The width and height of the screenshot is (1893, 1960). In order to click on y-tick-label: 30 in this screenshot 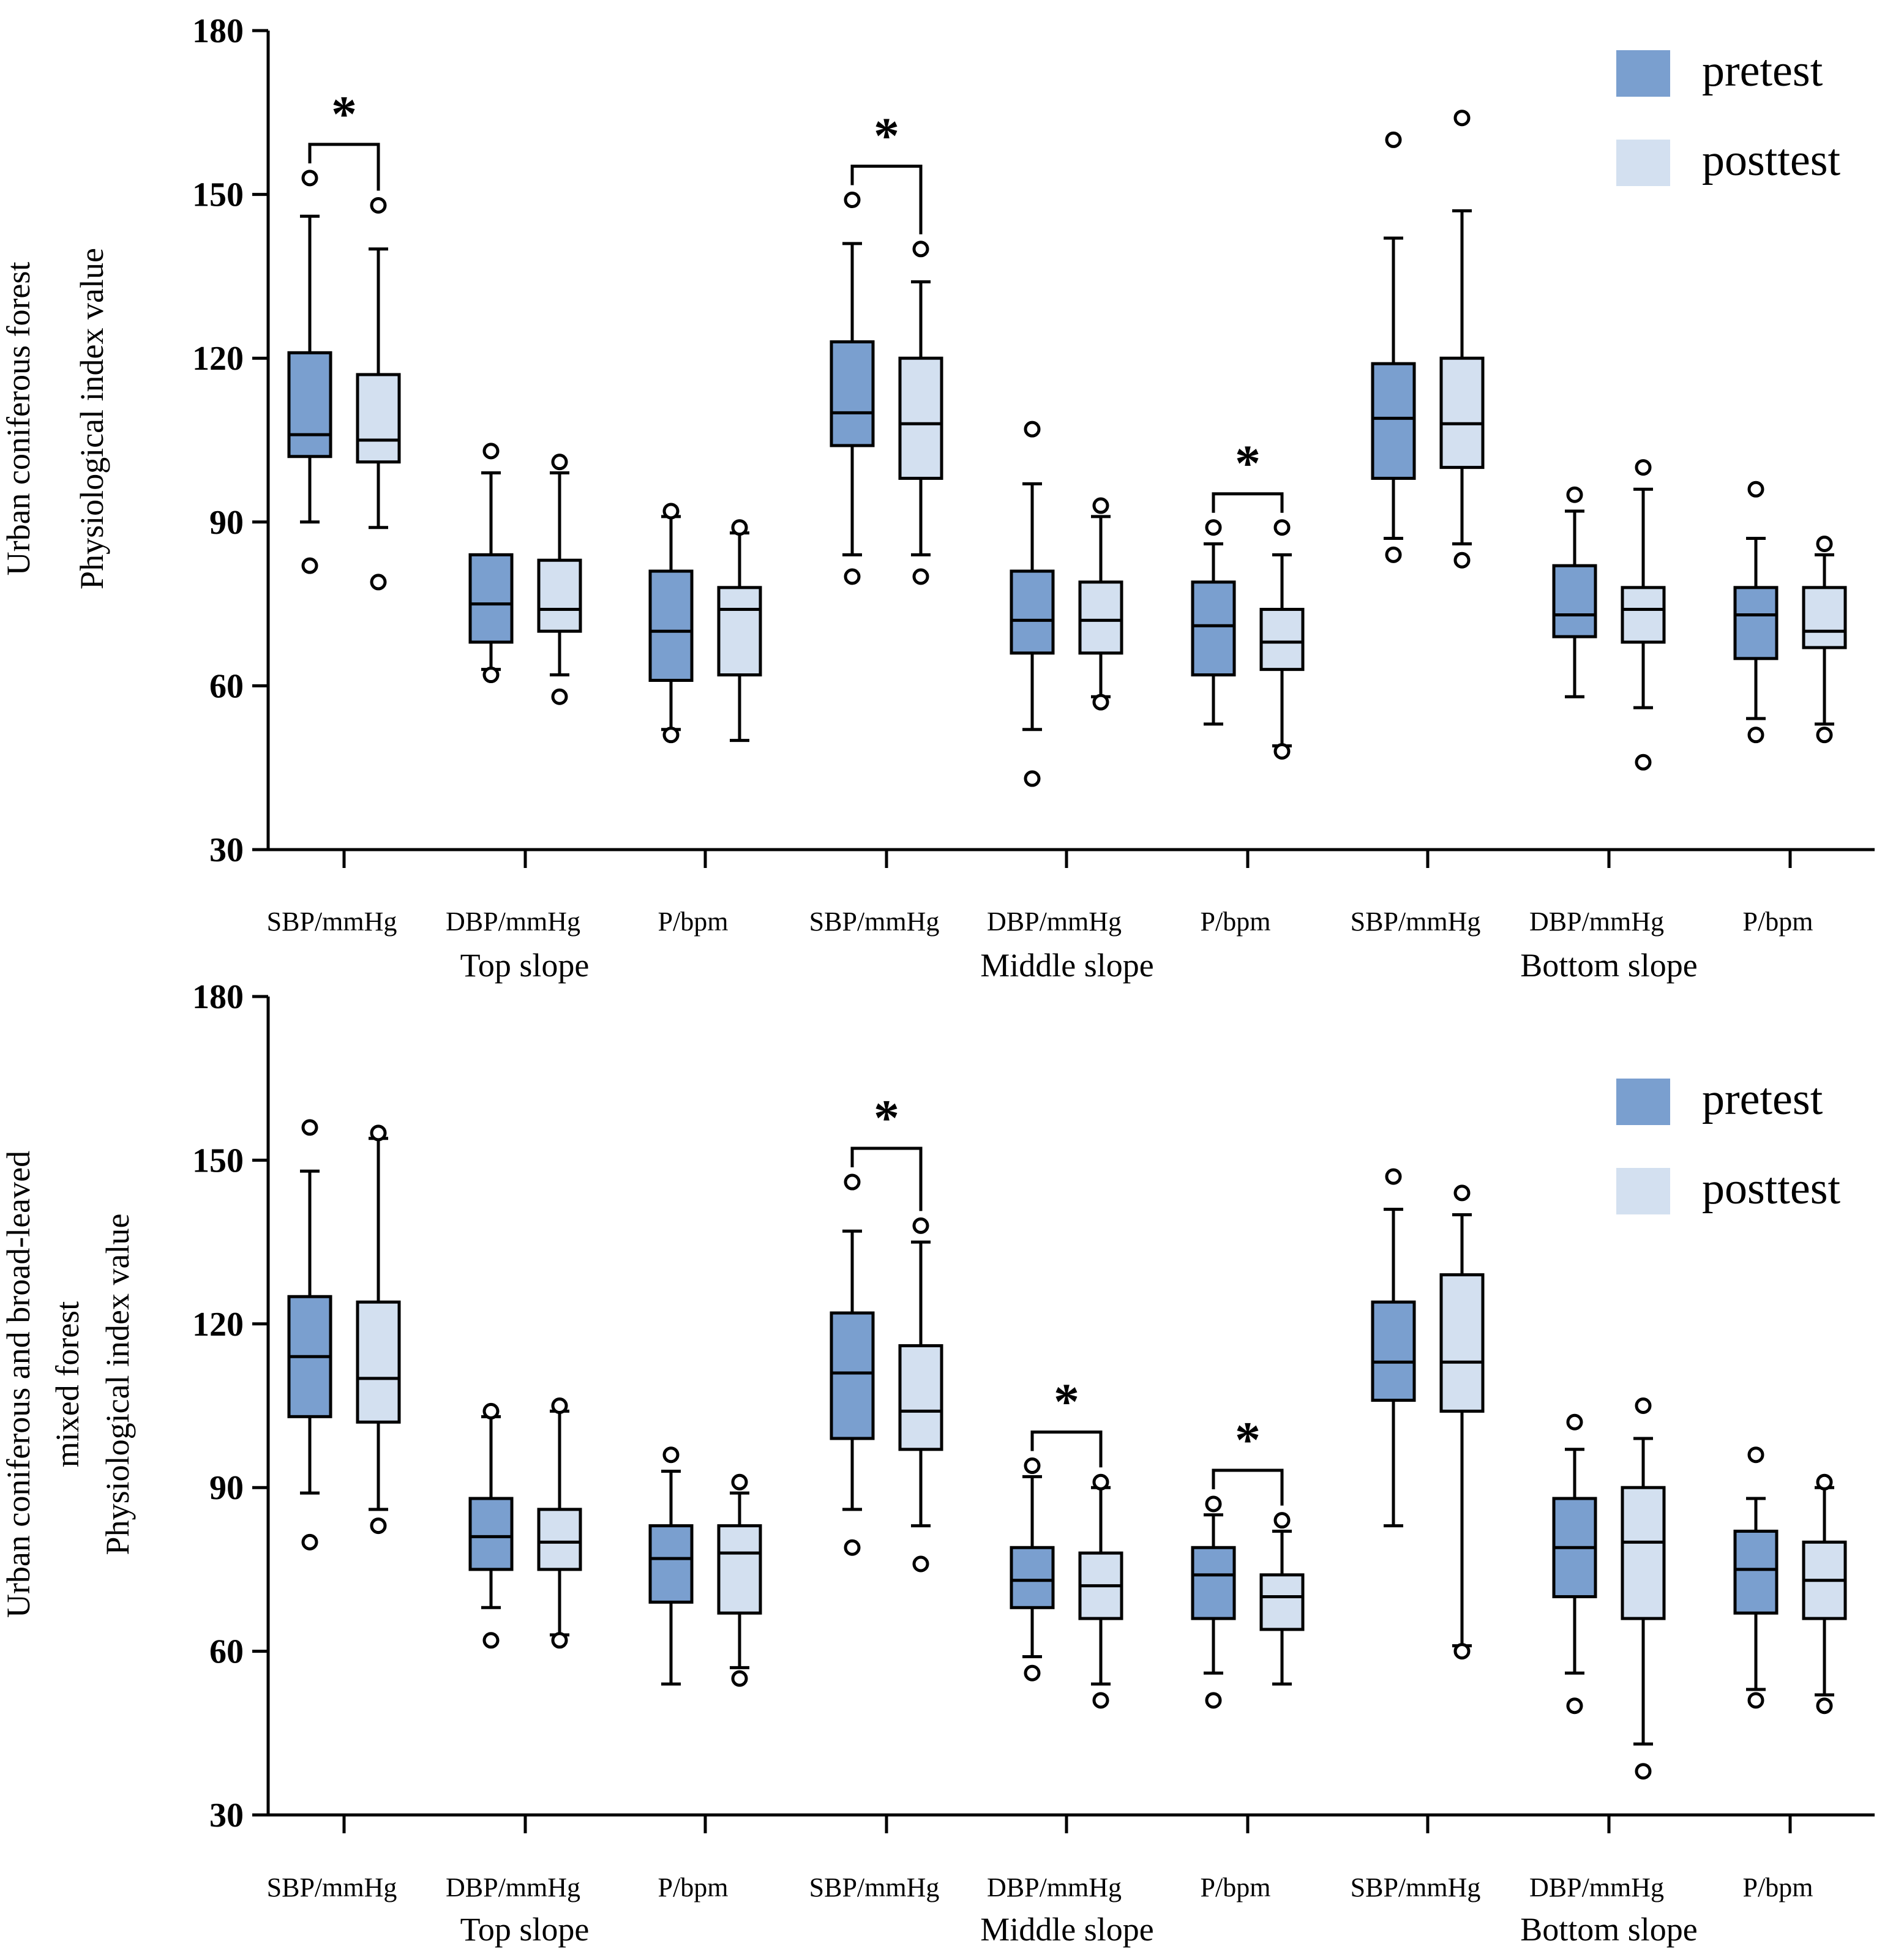, I will do `click(227, 1816)`.